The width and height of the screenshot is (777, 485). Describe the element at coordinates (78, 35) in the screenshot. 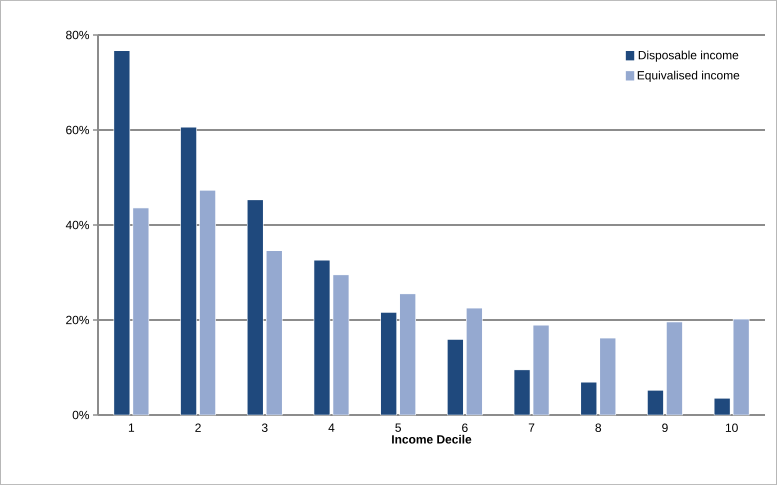

I see `y-tick-label: 80%` at that location.